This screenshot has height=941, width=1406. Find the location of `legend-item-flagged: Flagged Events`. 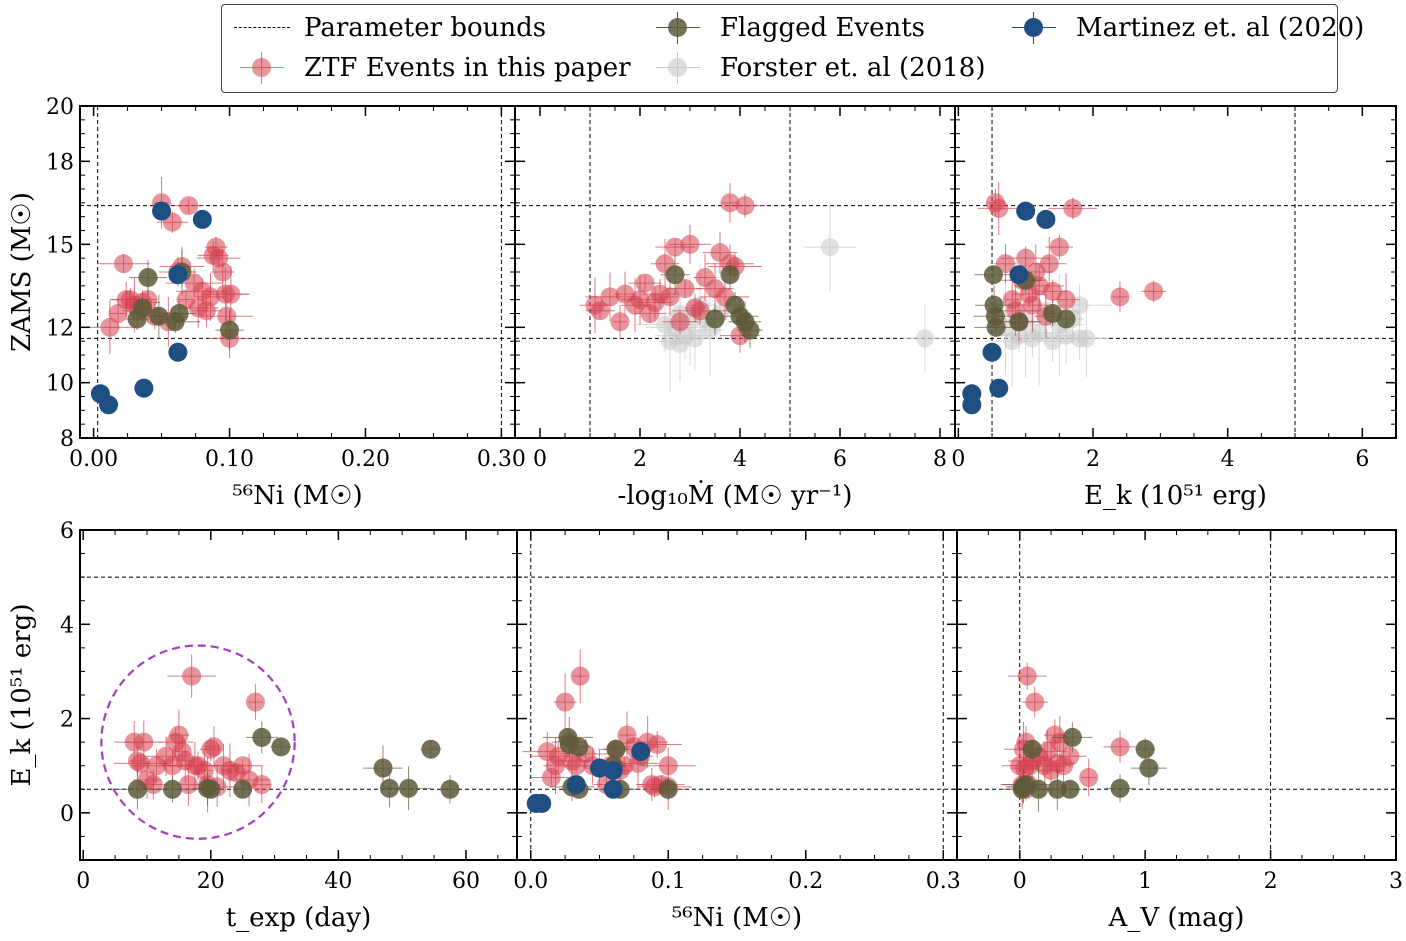

legend-item-flagged: Flagged Events is located at coordinates (783, 28).